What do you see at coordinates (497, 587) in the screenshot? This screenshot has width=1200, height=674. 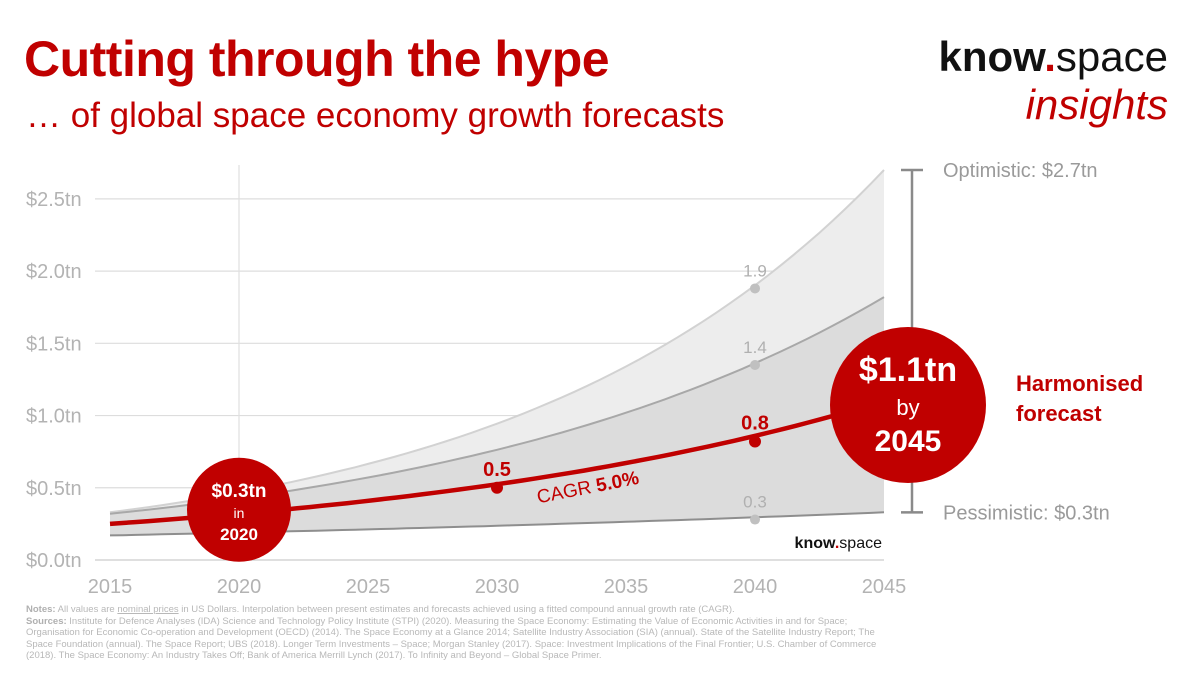 I see `x-tick-label: 2030` at bounding box center [497, 587].